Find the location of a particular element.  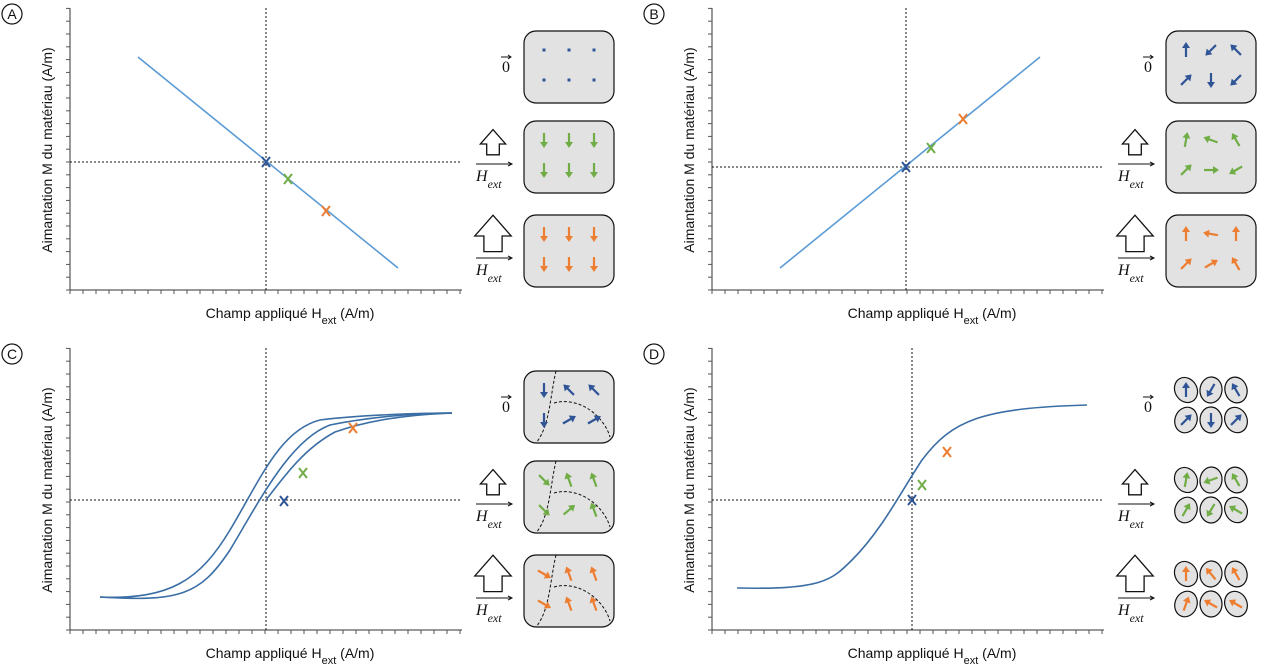

field-label: Hext is located at coordinates (488, 613).